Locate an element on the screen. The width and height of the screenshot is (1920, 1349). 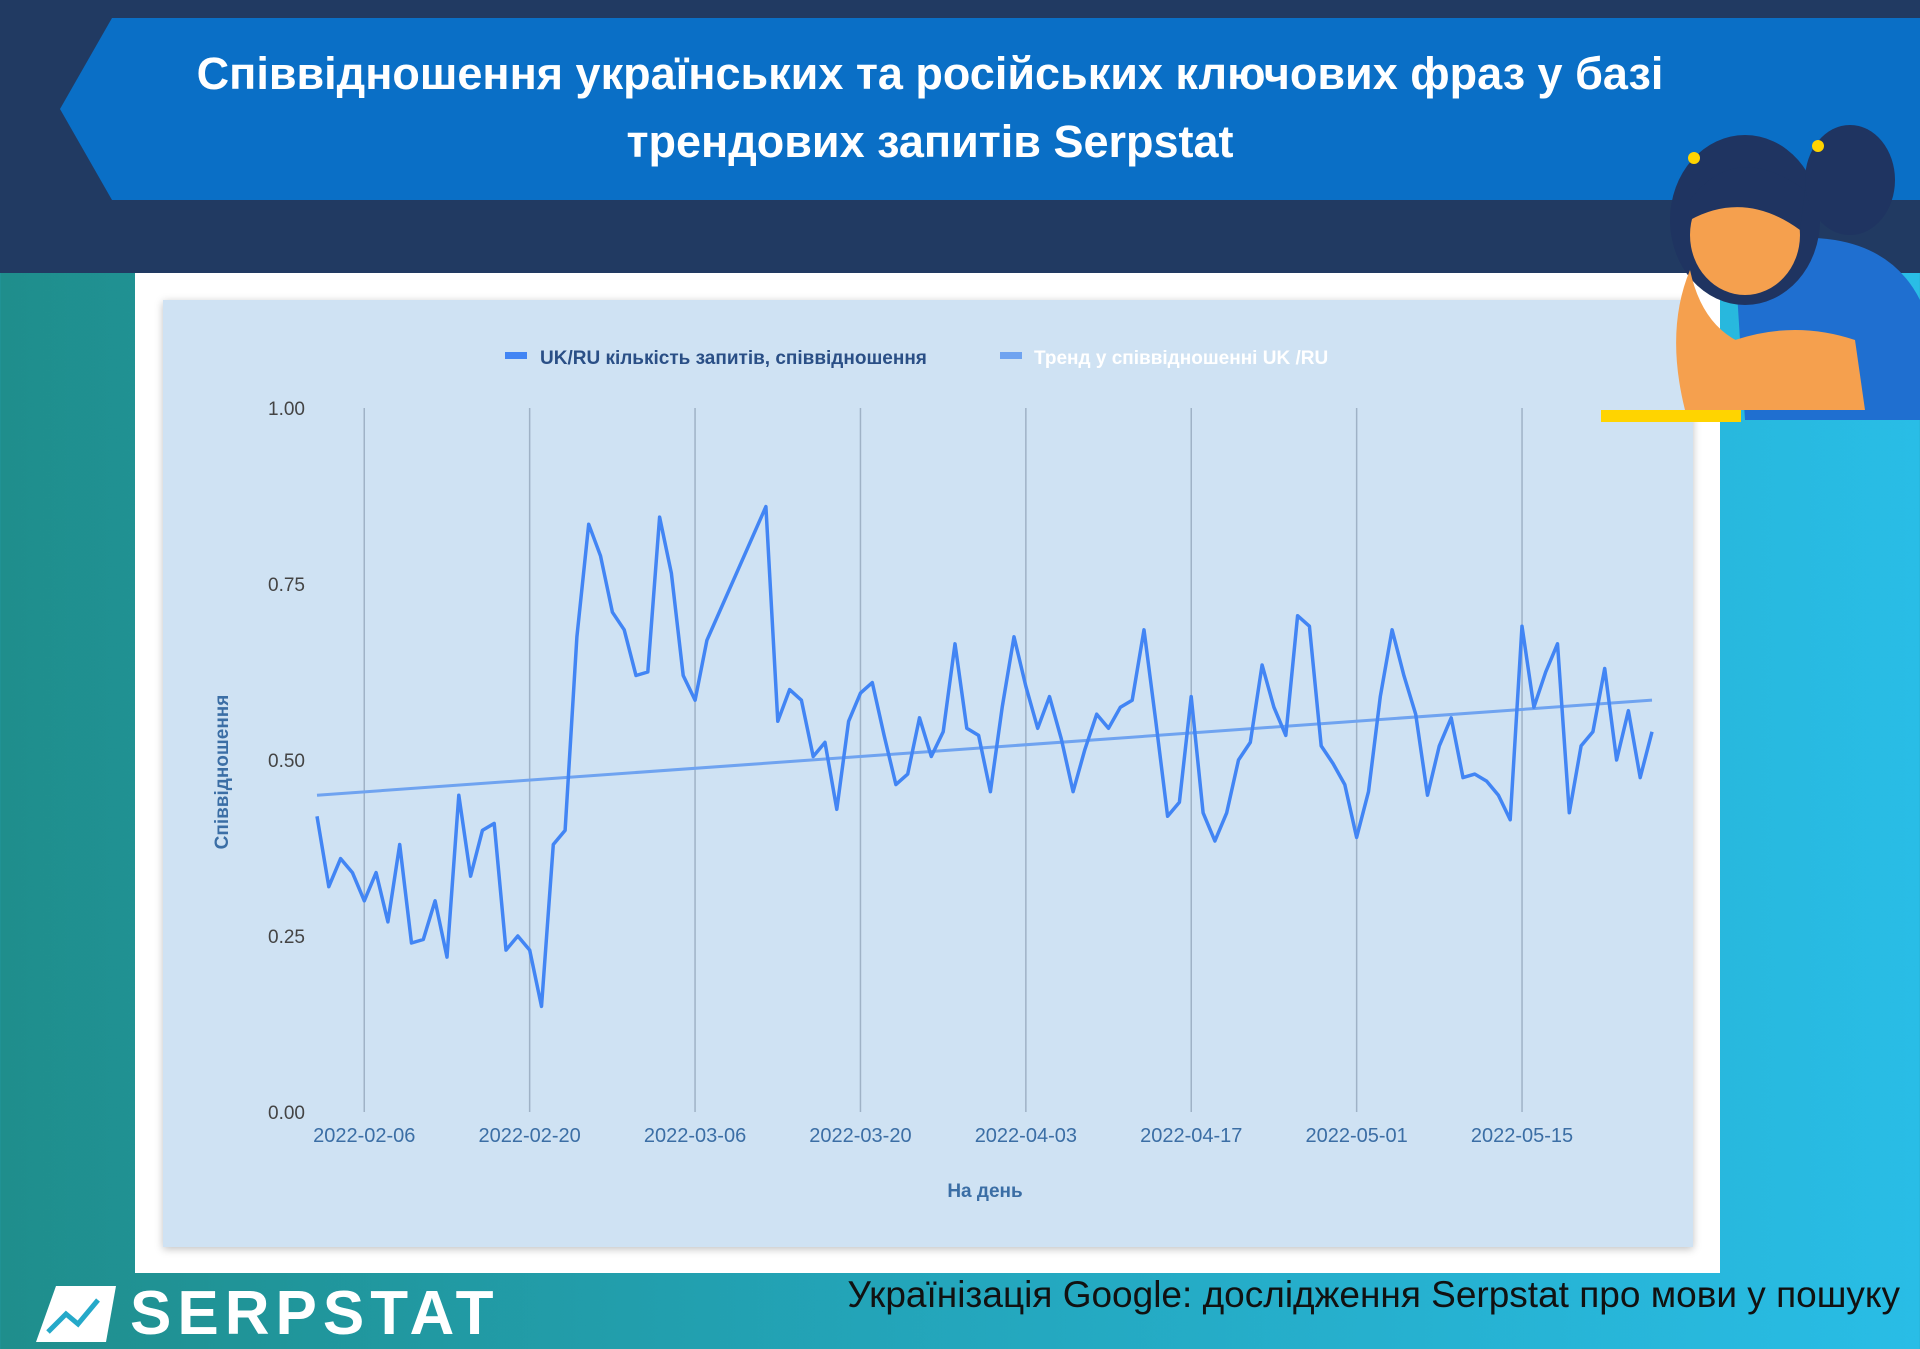
legend-label-series: UK/RU кількість запитів, співвідношення is located at coordinates (733, 358).